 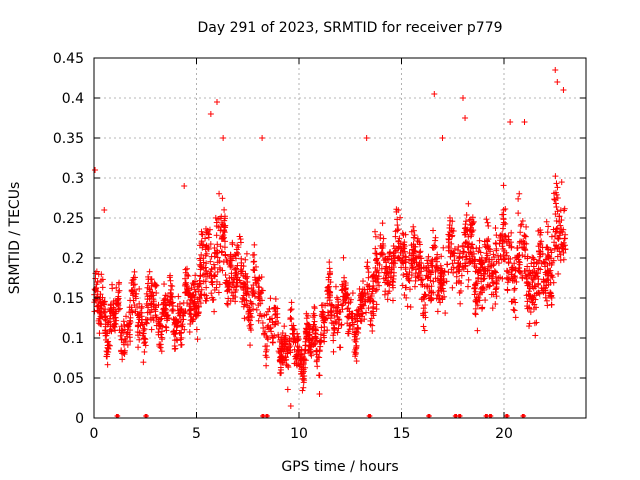 What do you see at coordinates (73, 339) in the screenshot?
I see `y-tick-label: 0.1` at bounding box center [73, 339].